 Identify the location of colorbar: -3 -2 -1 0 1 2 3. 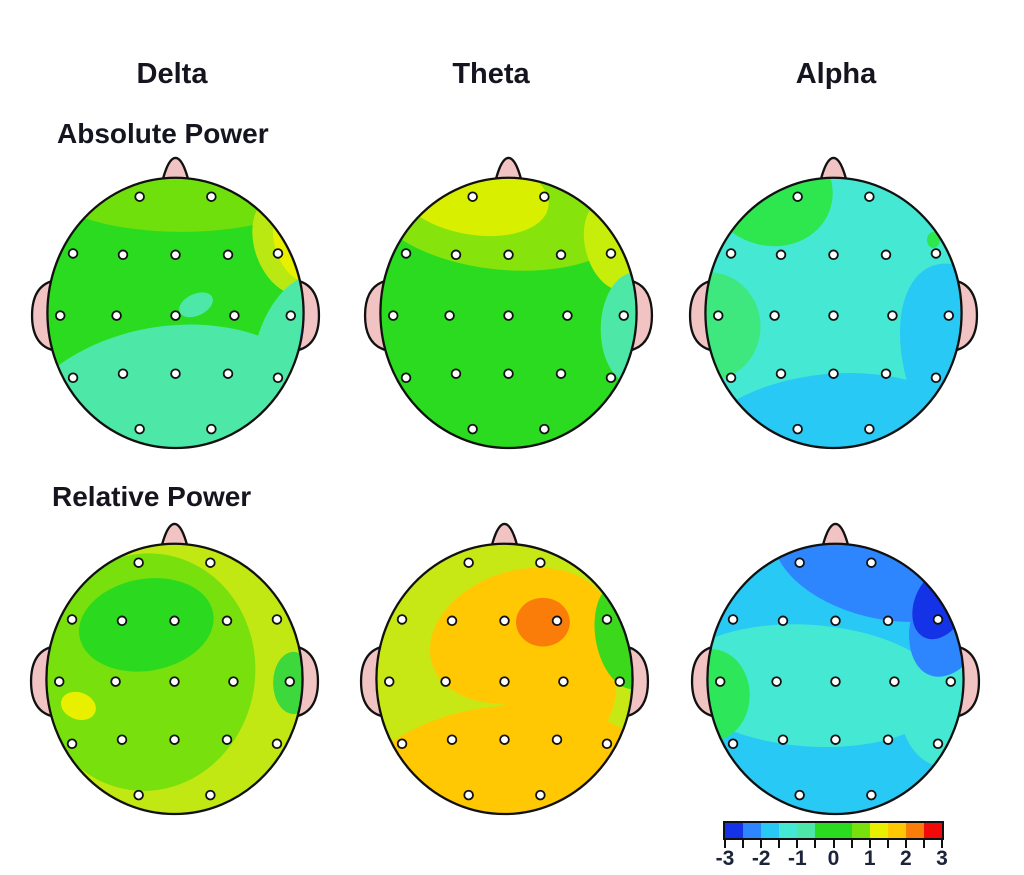
(832, 846).